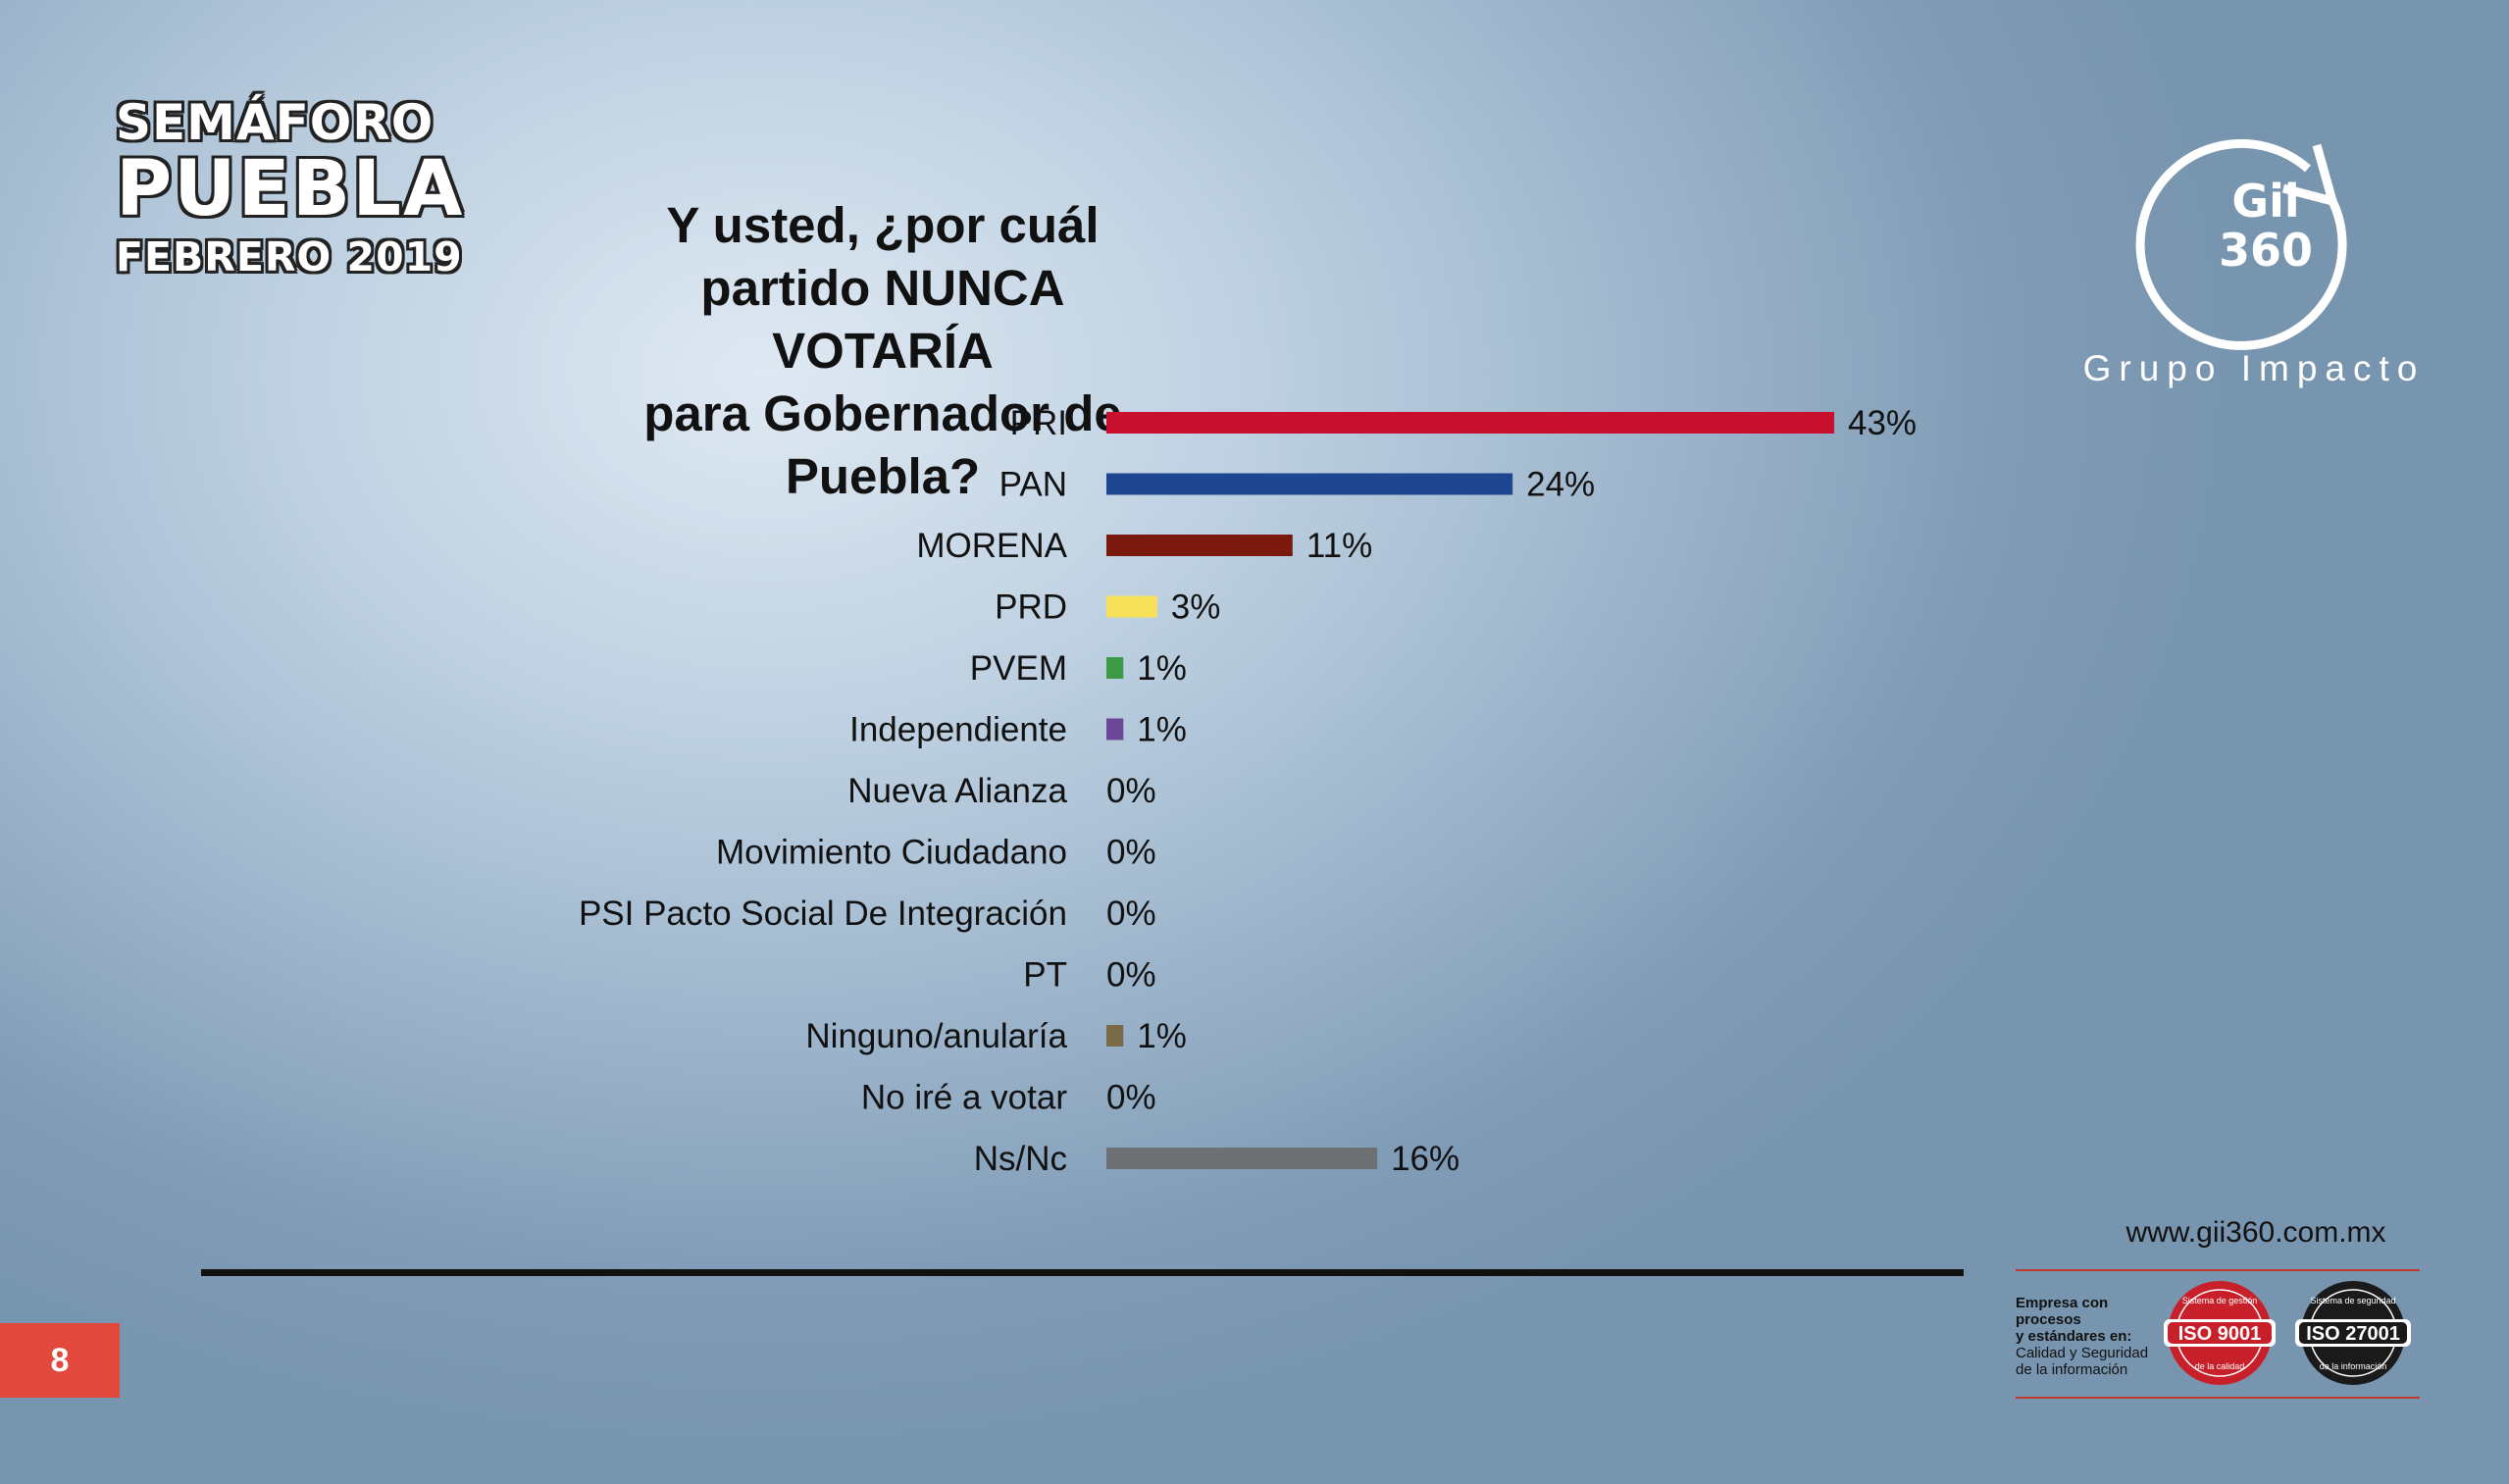  I want to click on value-label-4: 1%, so click(1162, 669).